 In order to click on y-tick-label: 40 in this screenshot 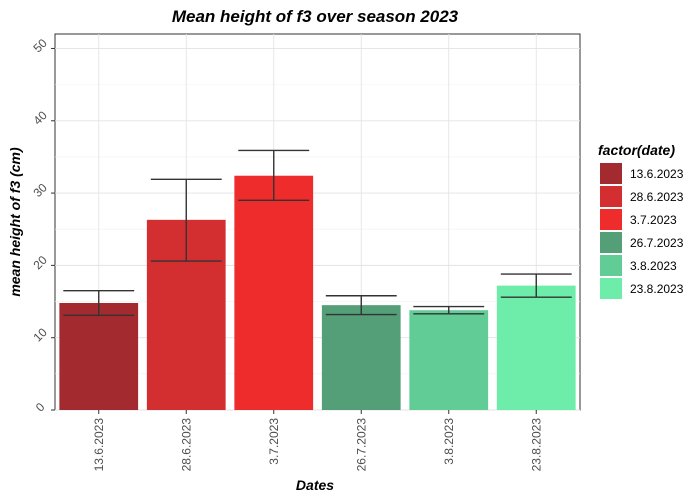, I will do `click(40, 118)`.